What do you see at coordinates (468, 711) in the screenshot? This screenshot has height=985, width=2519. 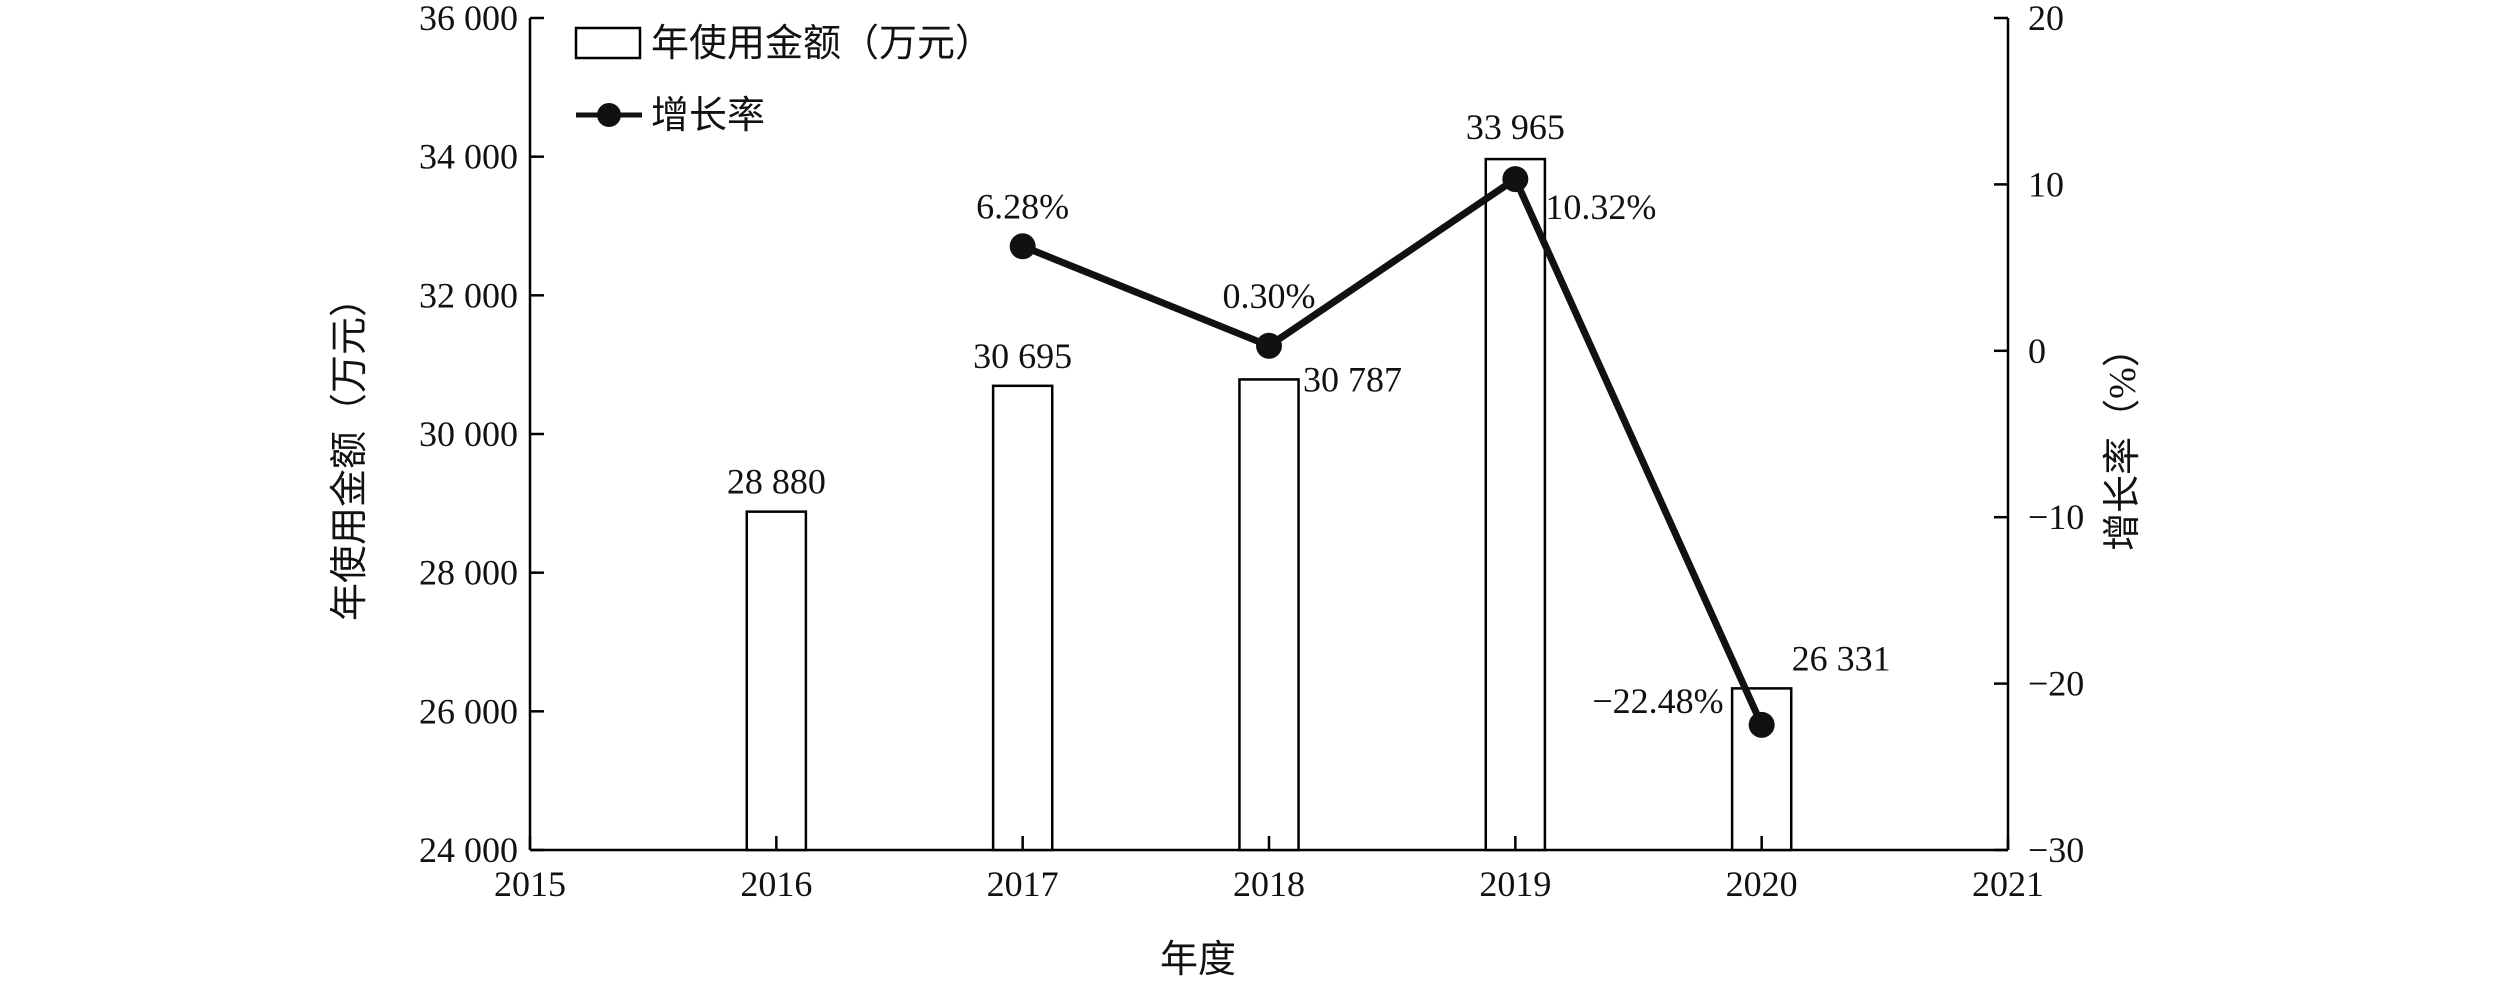 I see `left-y-tick-label: 26 000` at bounding box center [468, 711].